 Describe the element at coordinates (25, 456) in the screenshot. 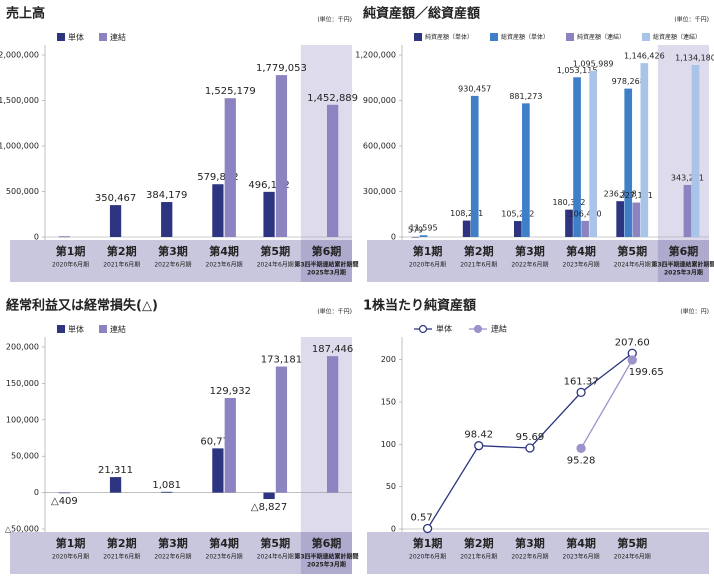

I see `y-tick-label: 50,000` at that location.